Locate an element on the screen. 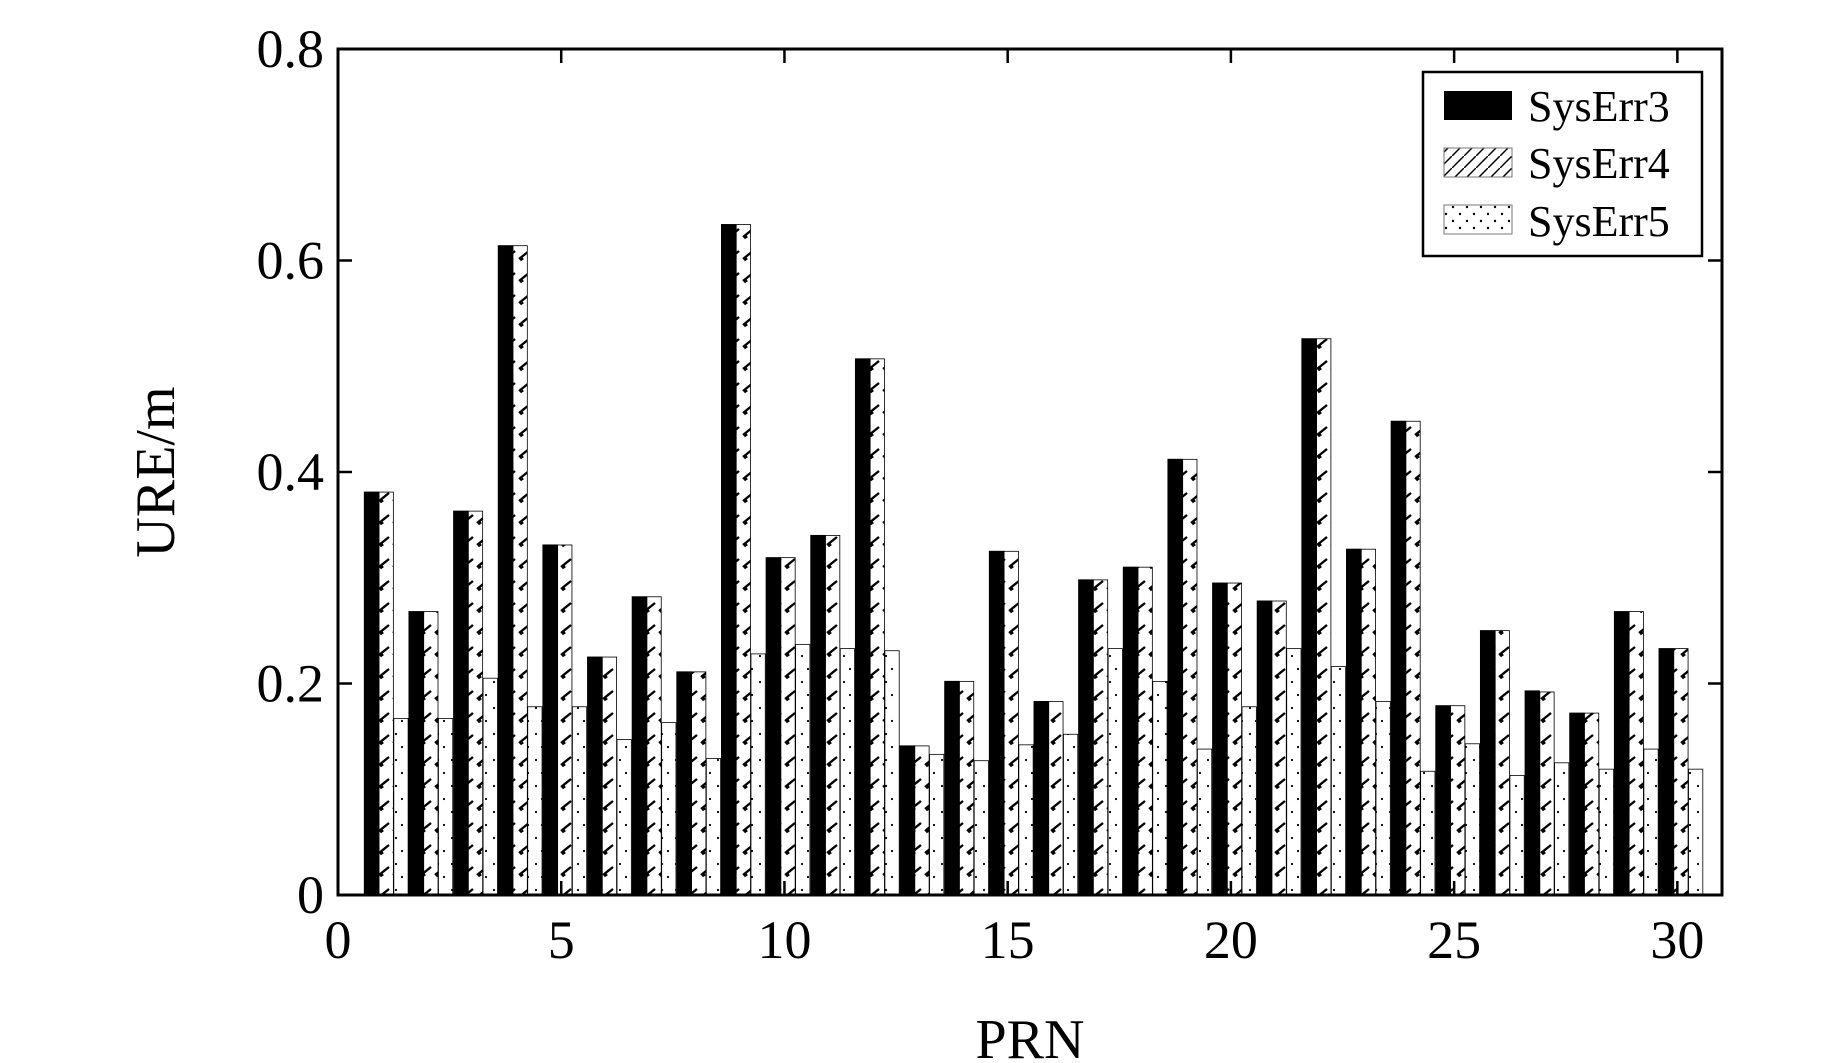 This screenshot has width=1843, height=1063. x-axis-title: PRN is located at coordinates (1030, 1036).